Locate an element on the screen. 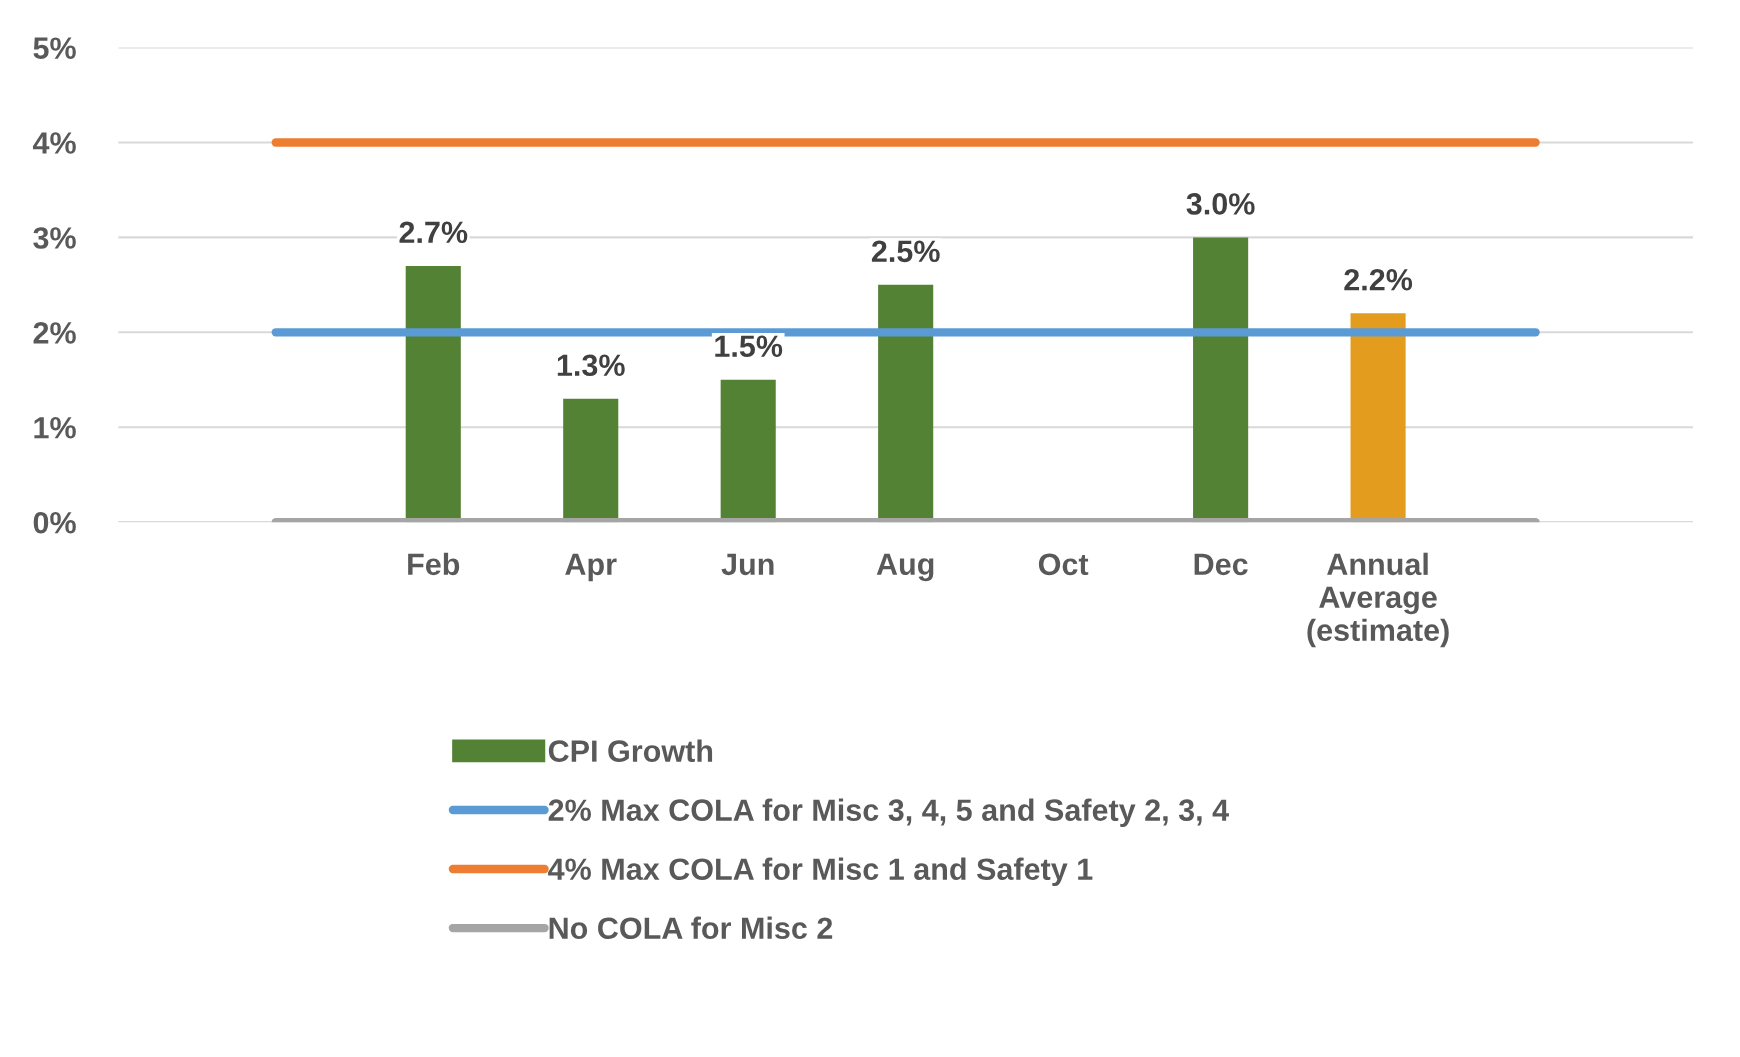  x-tick-label: Apr is located at coordinates (591, 567).